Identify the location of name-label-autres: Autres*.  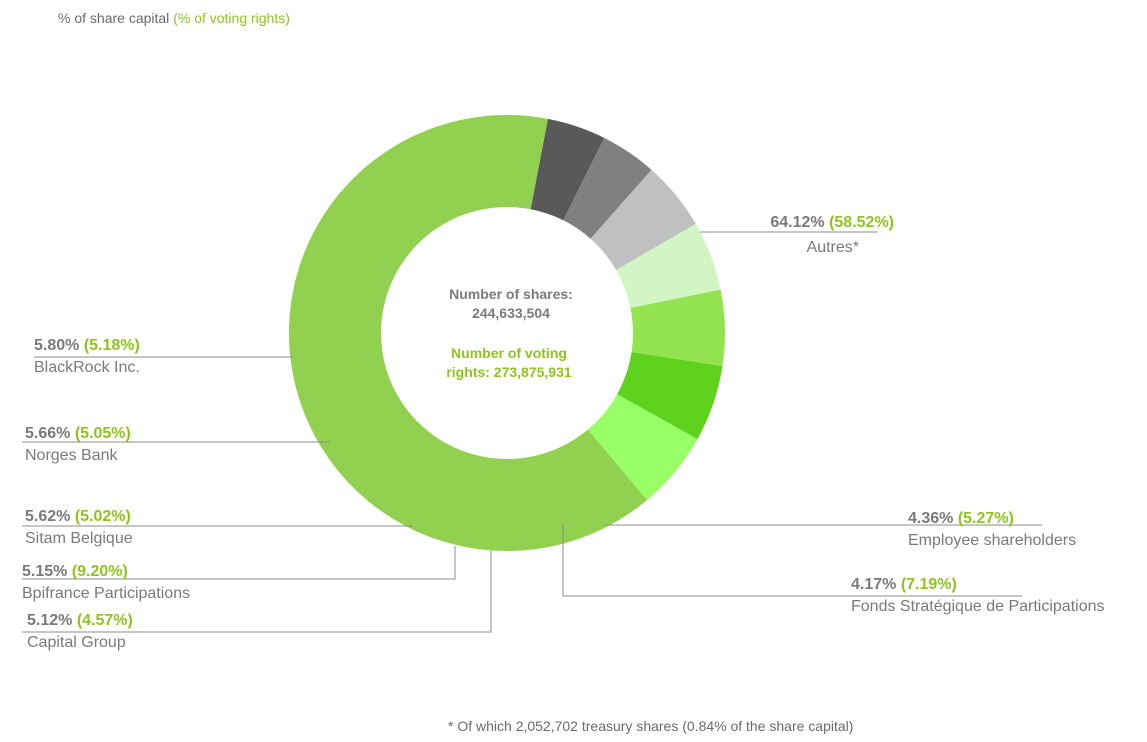
(833, 247).